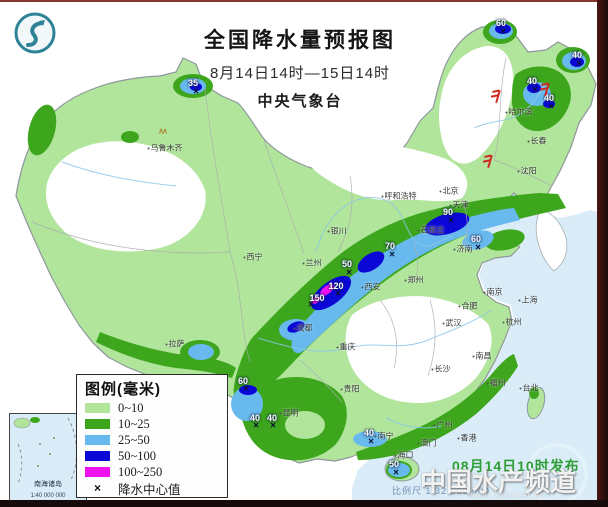  I want to click on legend-item: 0~10, so click(153, 408).